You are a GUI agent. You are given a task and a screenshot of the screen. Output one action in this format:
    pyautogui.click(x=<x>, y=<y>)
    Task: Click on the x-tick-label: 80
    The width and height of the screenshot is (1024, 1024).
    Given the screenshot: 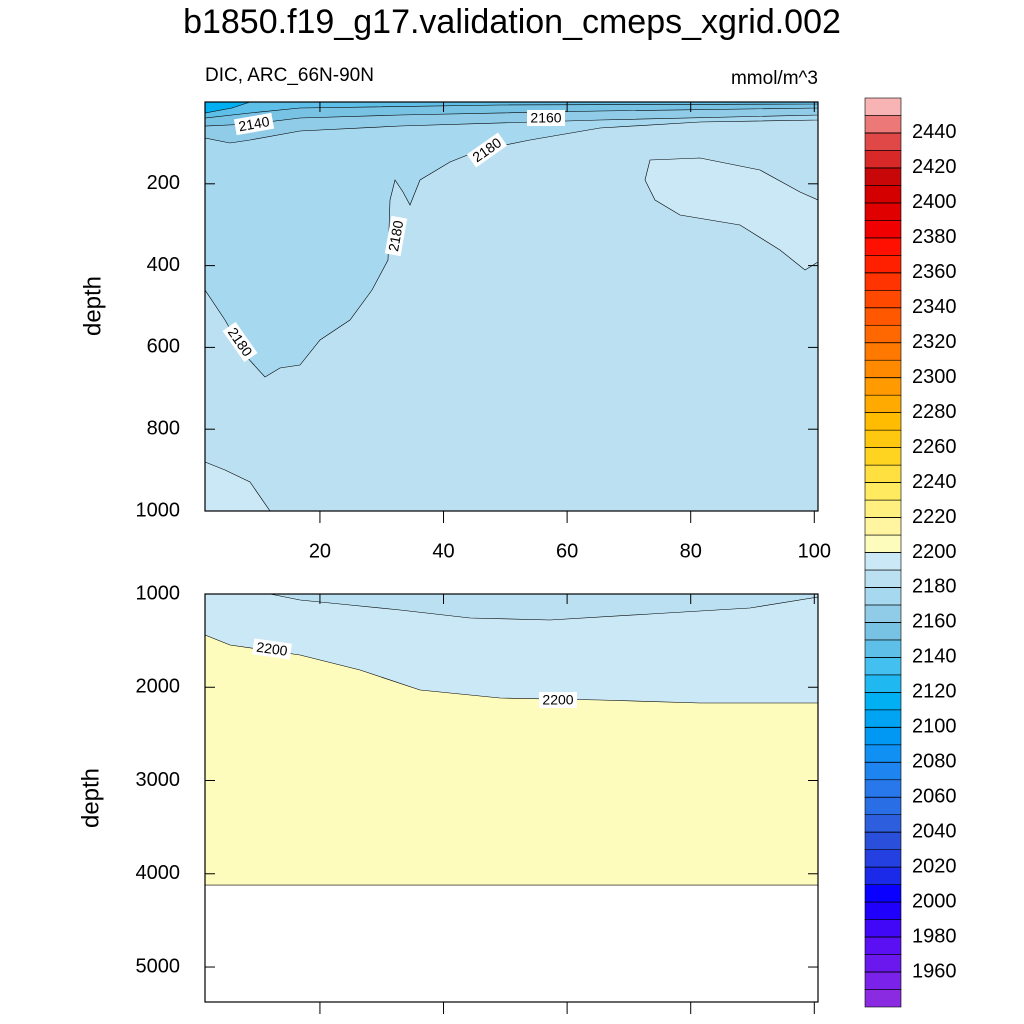 What is the action you would take?
    pyautogui.click(x=691, y=551)
    